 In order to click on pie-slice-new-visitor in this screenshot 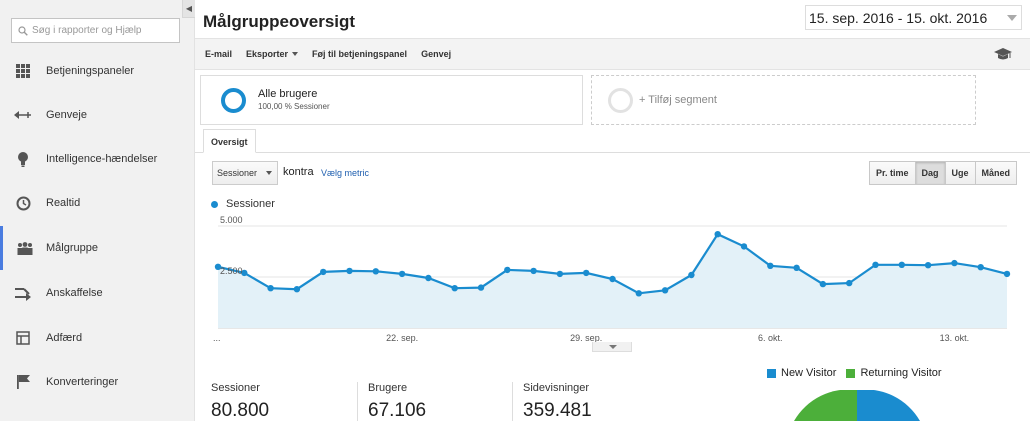, I will do `click(888, 405)`.